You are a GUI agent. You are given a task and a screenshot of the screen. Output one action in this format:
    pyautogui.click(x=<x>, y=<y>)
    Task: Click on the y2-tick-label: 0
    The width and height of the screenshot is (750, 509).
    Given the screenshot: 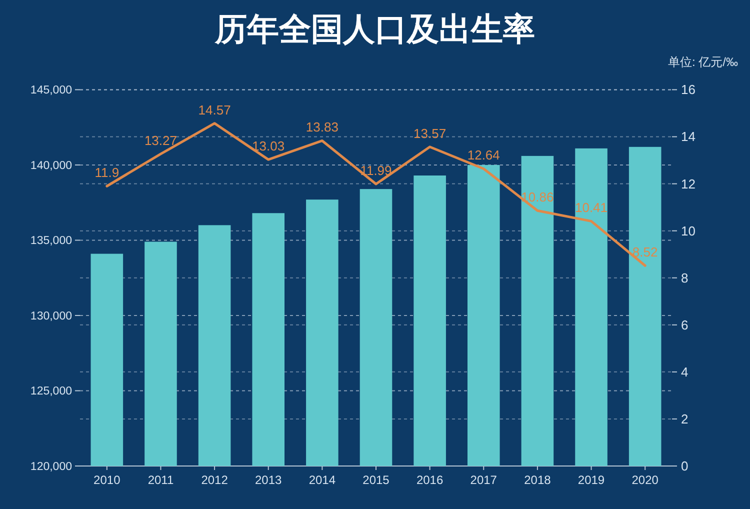 What is the action you would take?
    pyautogui.click(x=684, y=466)
    